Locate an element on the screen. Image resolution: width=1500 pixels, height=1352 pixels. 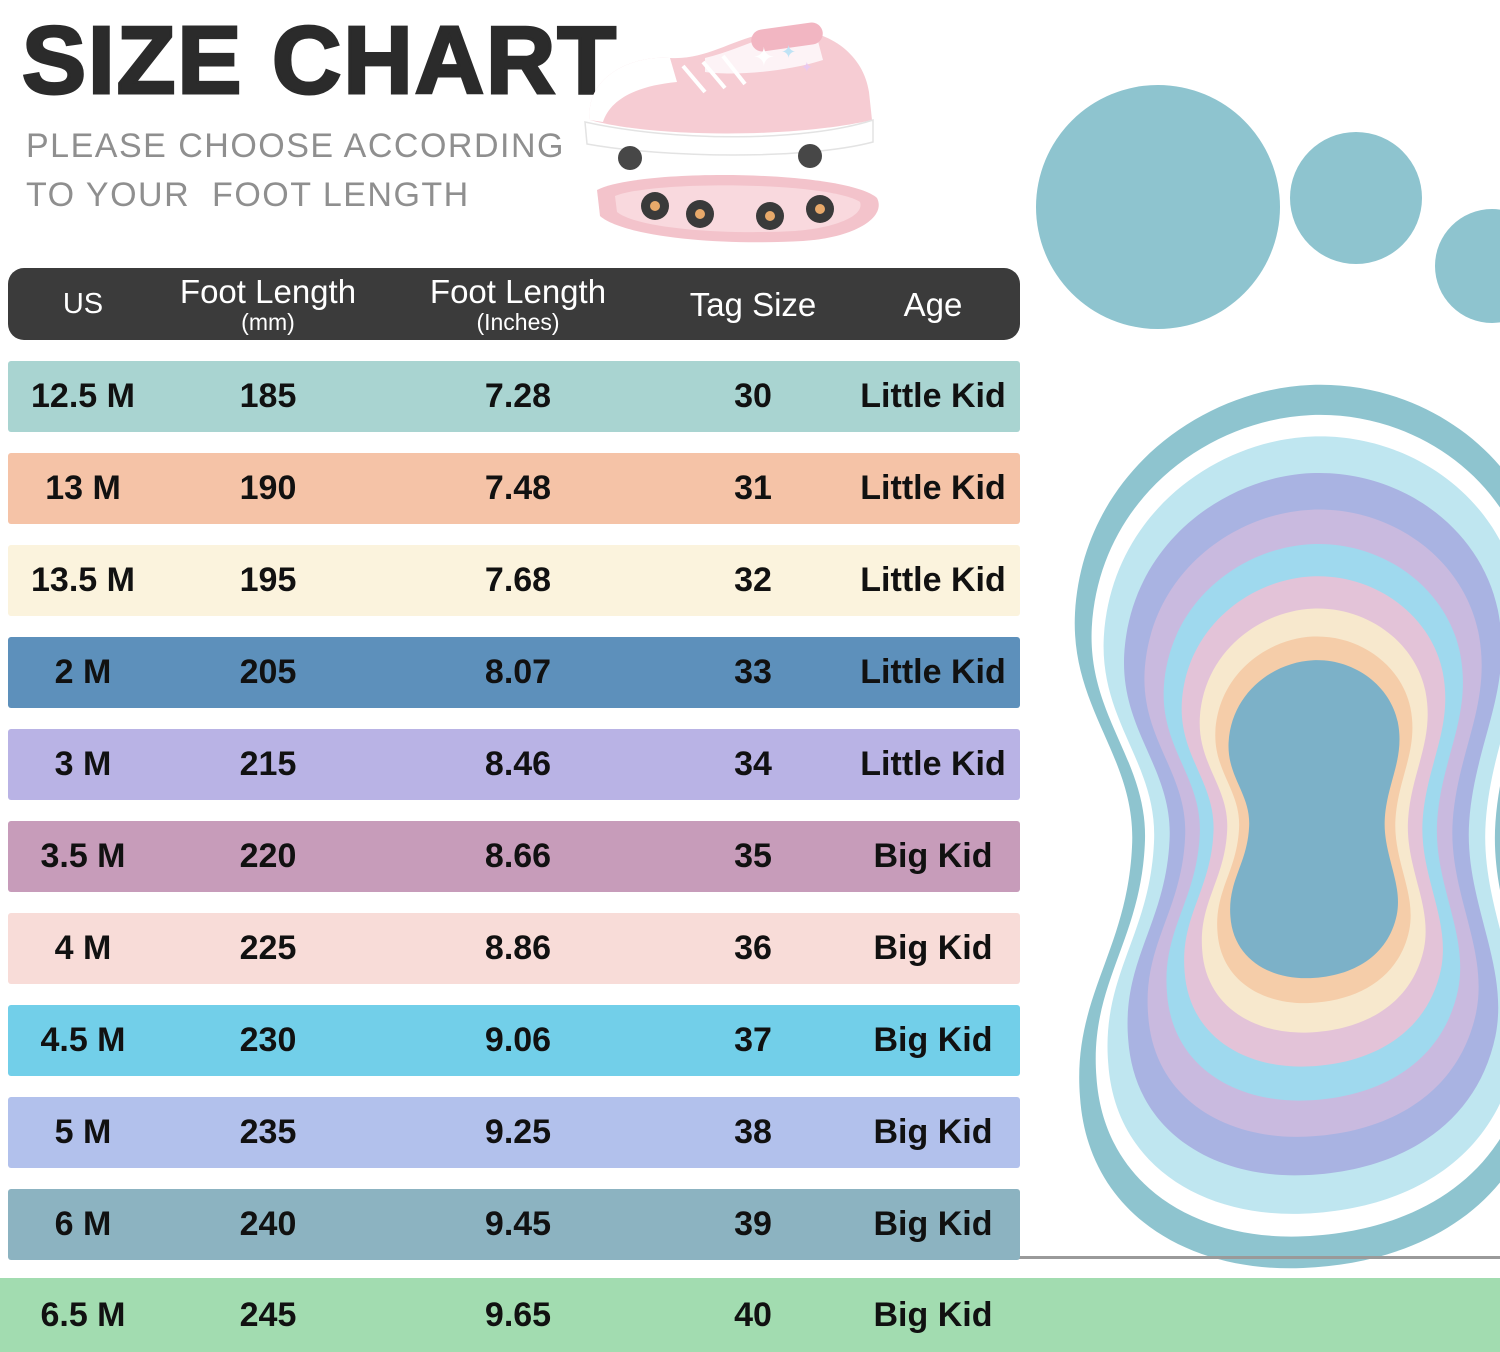
table-row: 4 M 225 8.86 36 Big Kid is located at coordinates (514, 948).